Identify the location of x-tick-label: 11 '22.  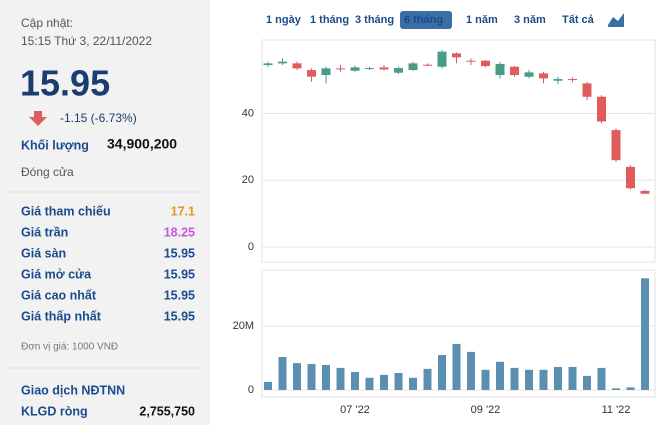
(616, 410).